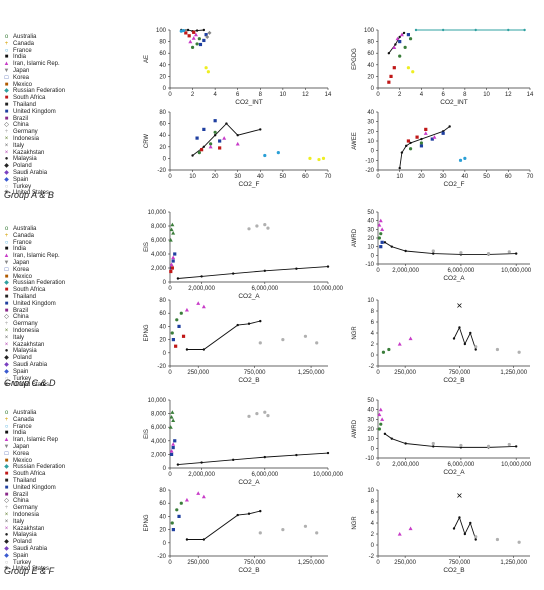 The height and width of the screenshot is (590, 544). Describe the element at coordinates (21, 317) in the screenshot. I see `legend-label: China` at that location.